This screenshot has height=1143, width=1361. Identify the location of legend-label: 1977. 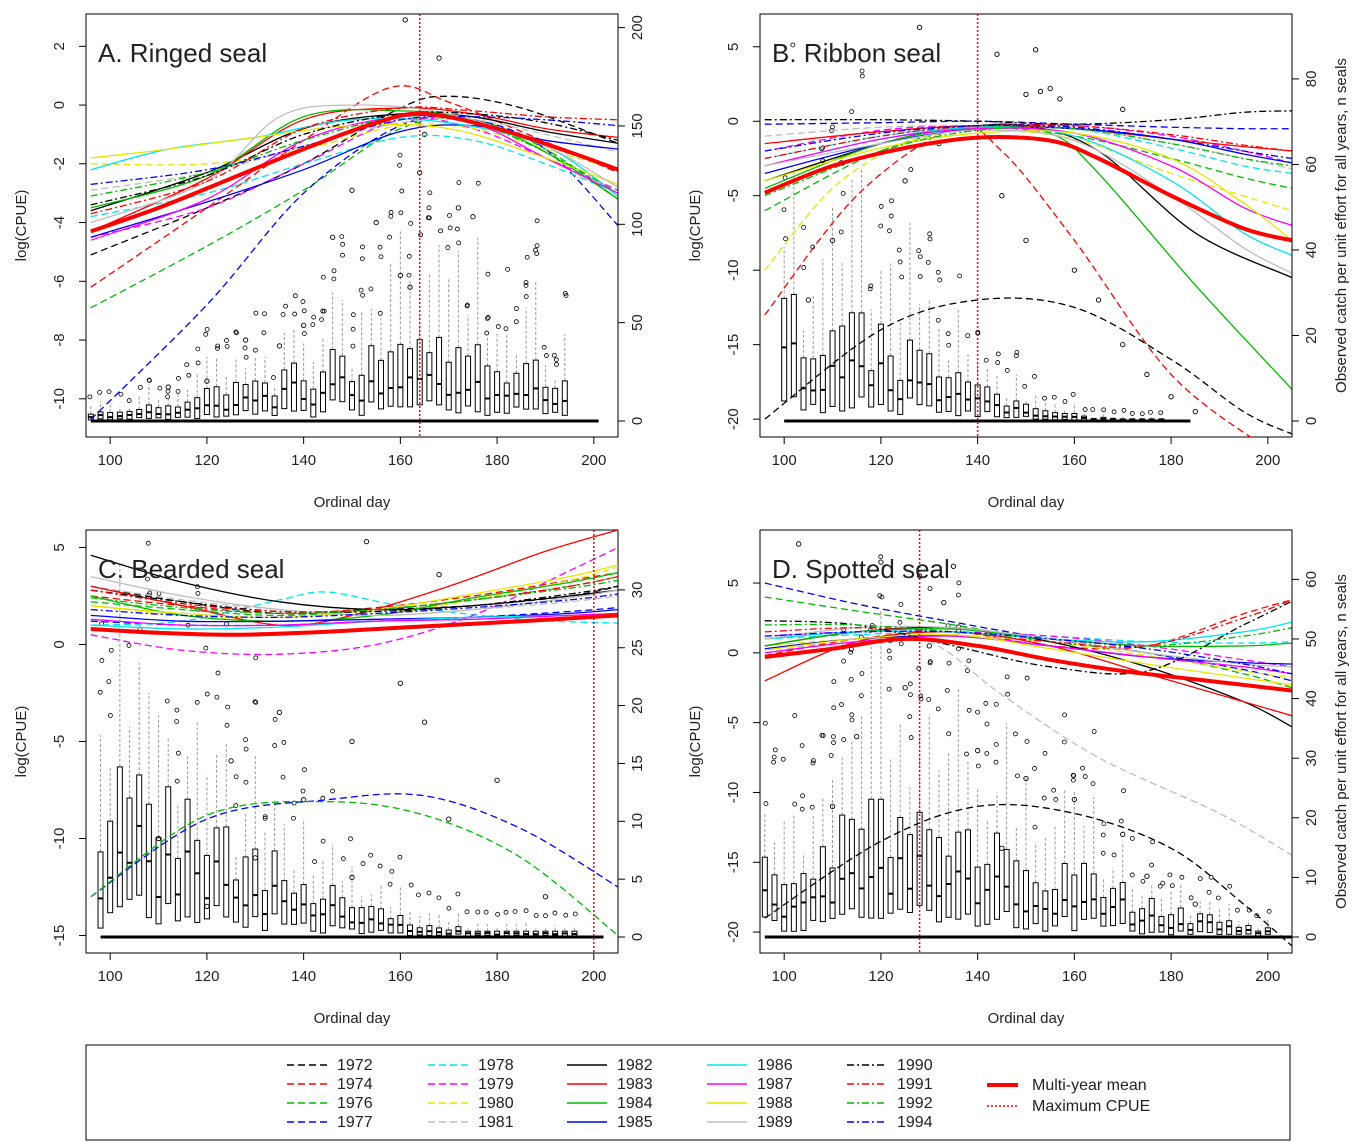
(355, 1122).